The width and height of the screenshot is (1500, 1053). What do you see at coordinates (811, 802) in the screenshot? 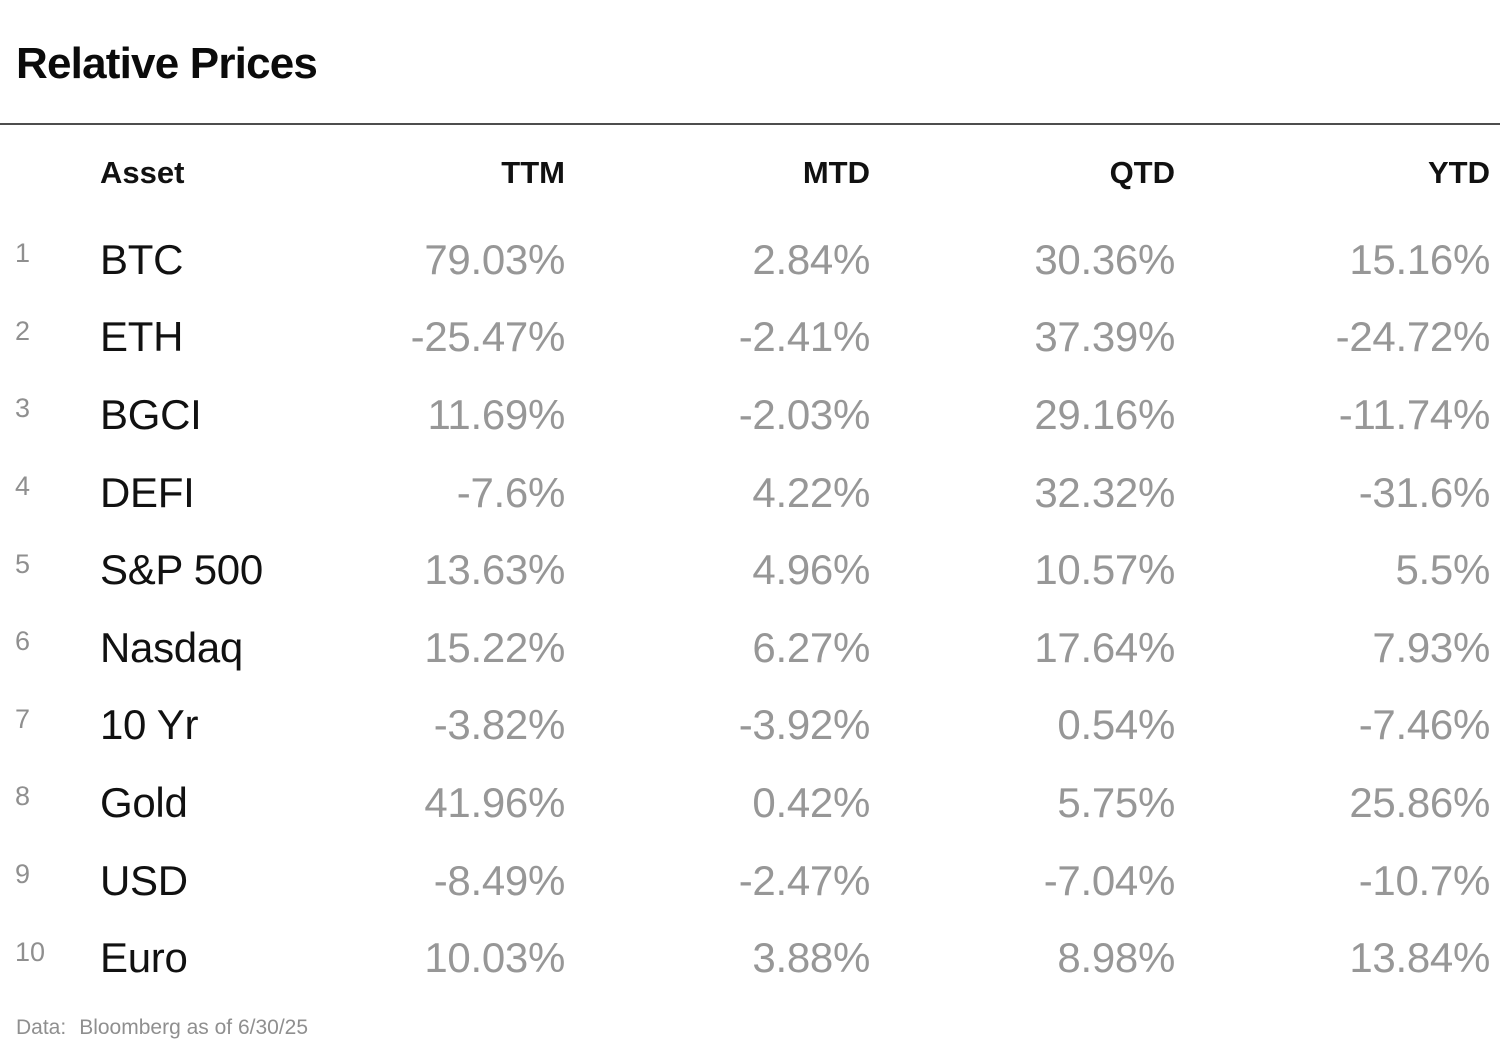
I see `value-mtd: 0.42%` at bounding box center [811, 802].